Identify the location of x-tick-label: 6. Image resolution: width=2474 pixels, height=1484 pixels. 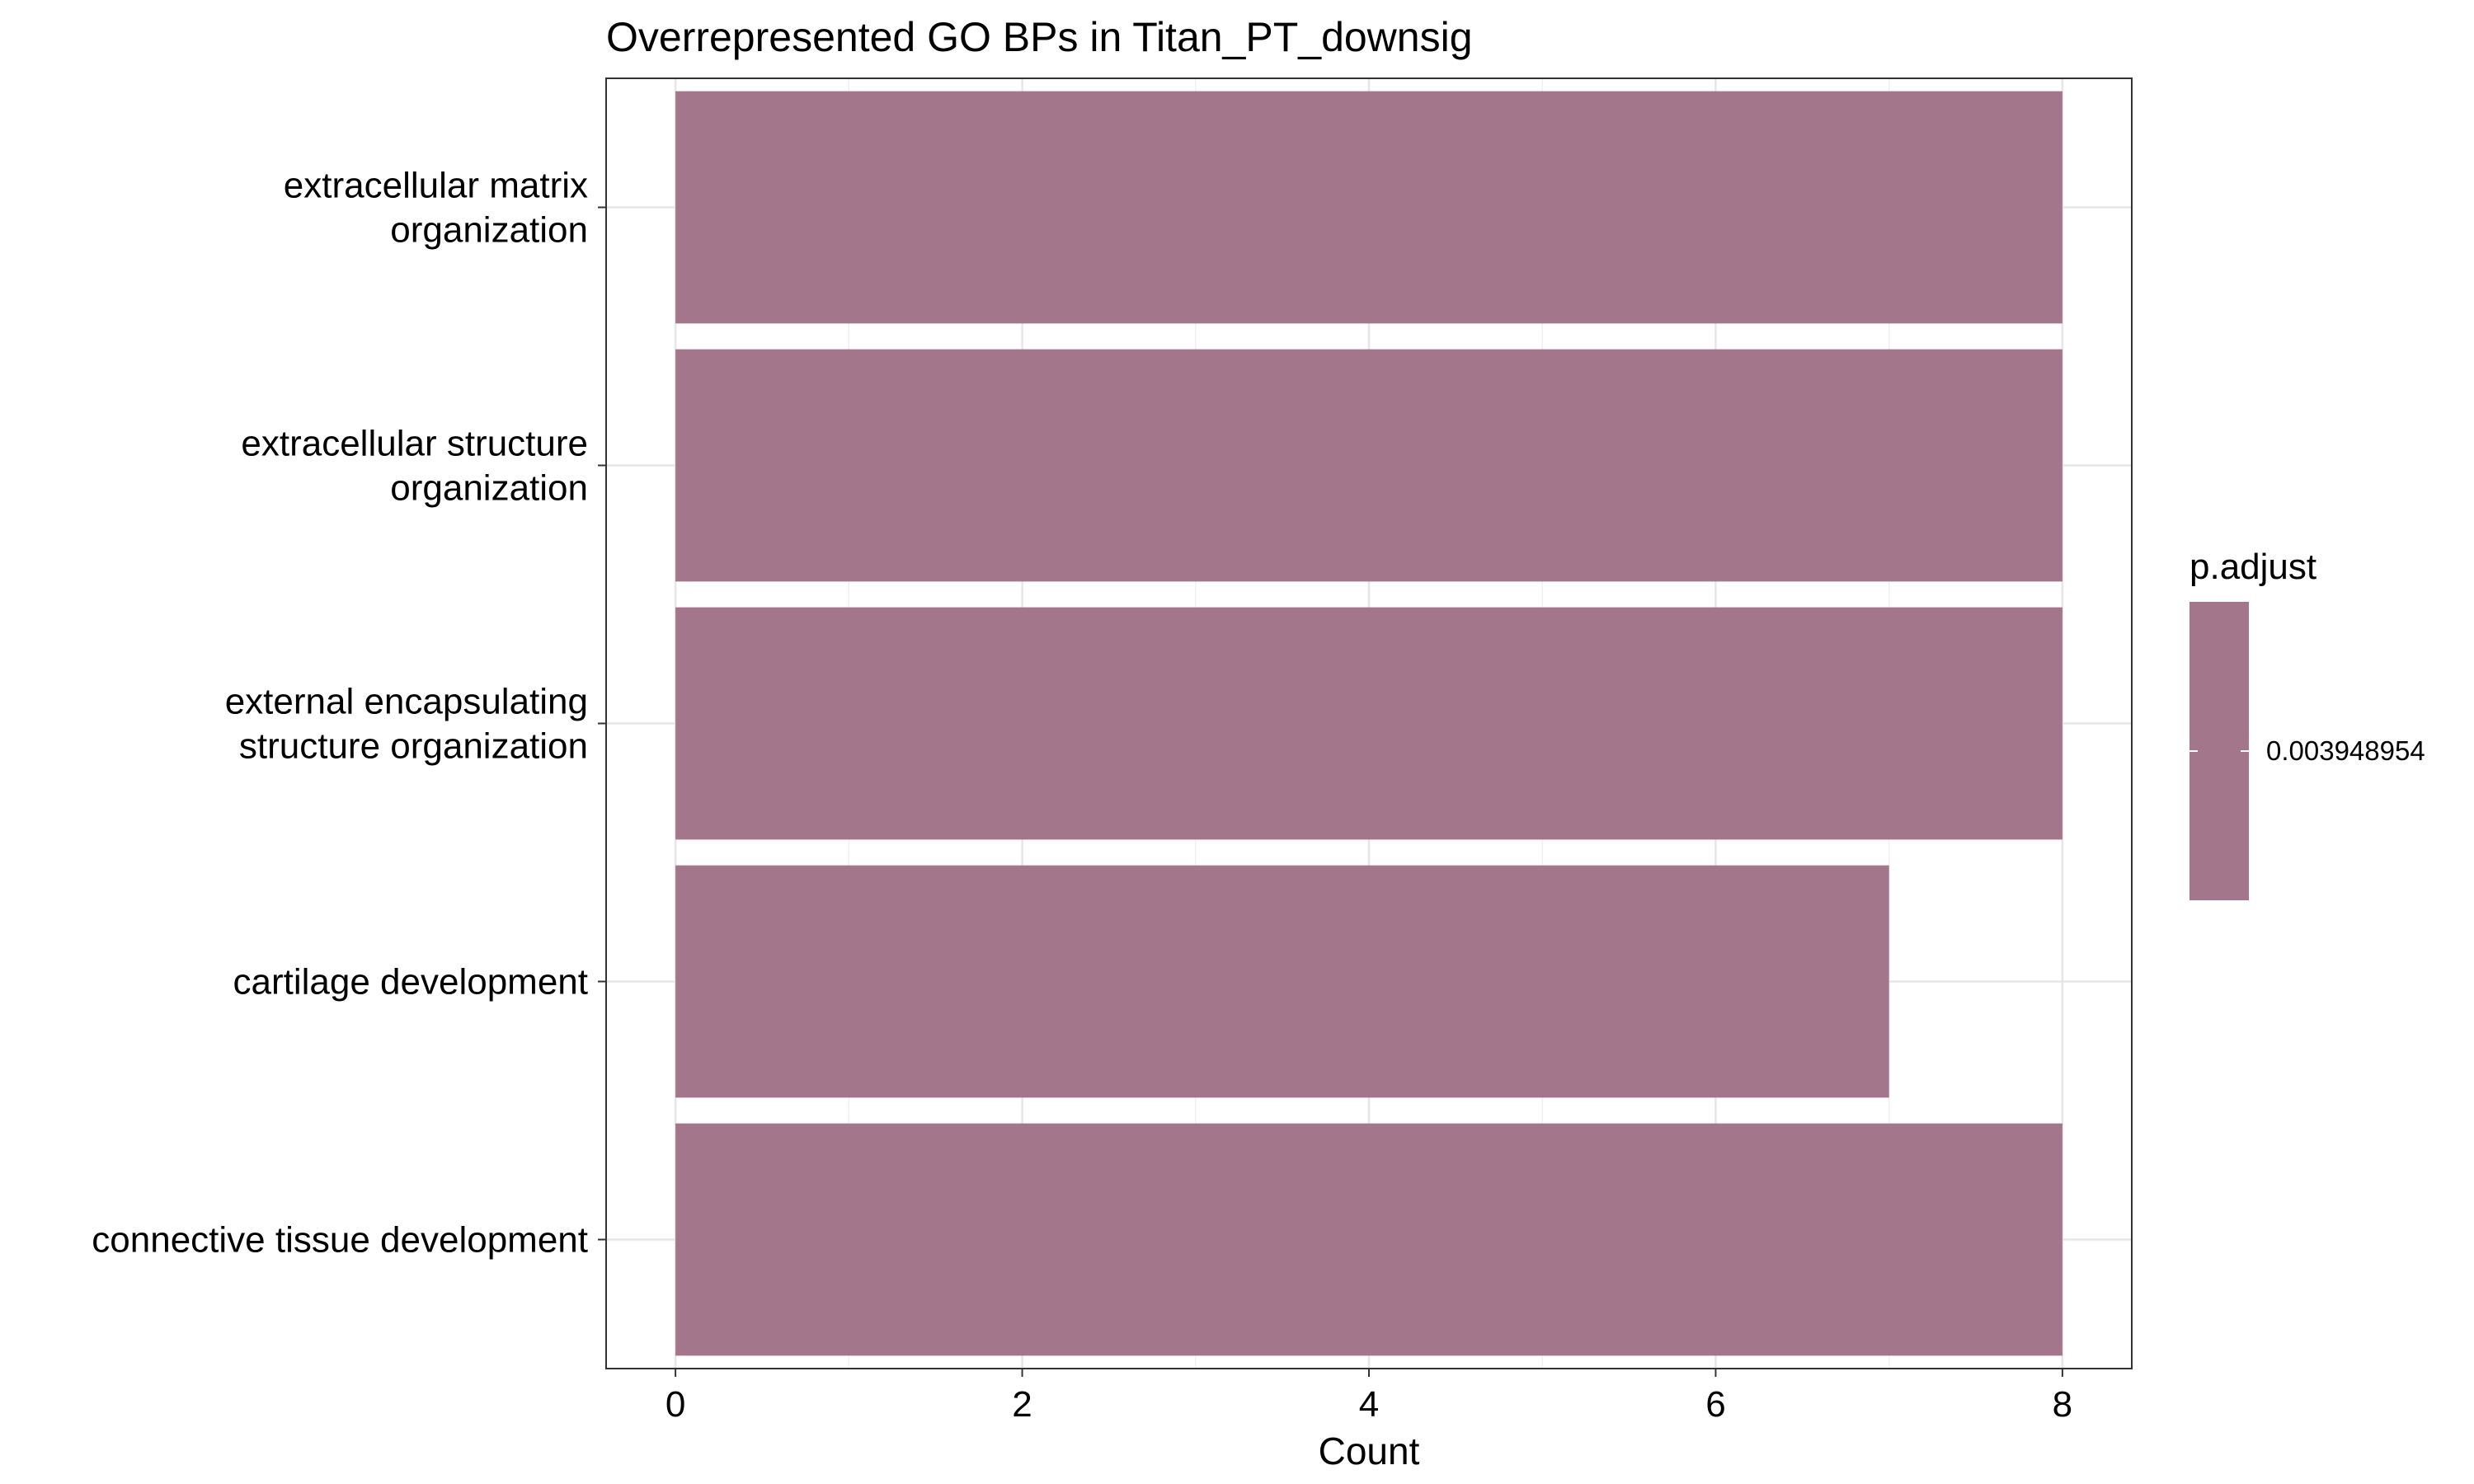
(1715, 1404).